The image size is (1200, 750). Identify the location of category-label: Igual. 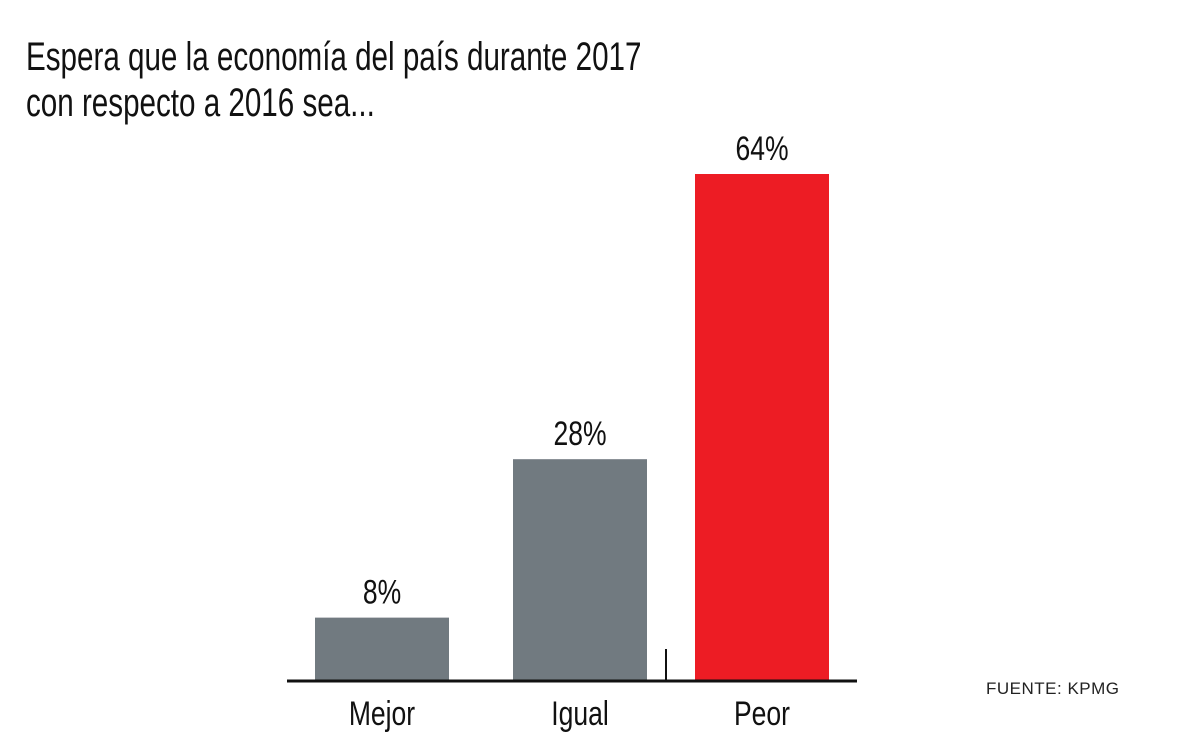
(580, 714).